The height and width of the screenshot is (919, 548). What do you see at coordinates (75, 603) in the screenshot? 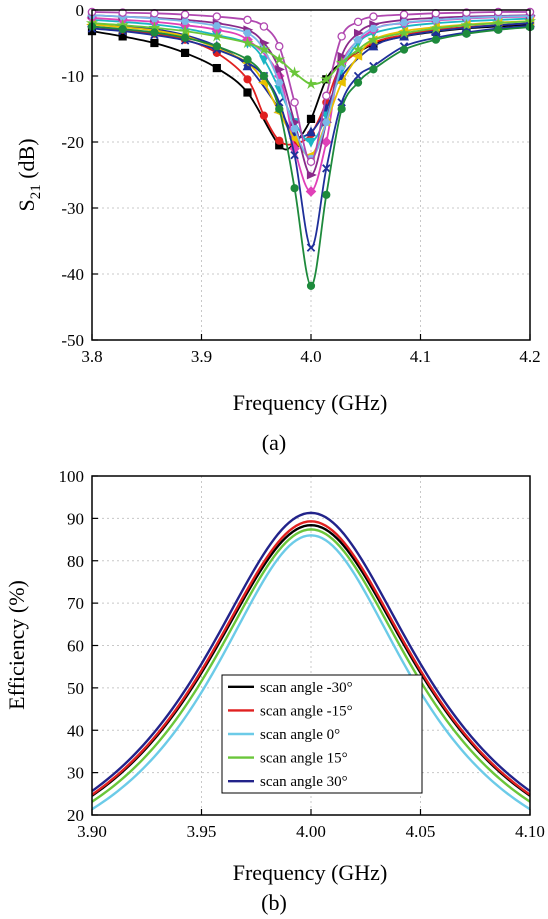
I see `y-tick-label: 70` at bounding box center [75, 603].